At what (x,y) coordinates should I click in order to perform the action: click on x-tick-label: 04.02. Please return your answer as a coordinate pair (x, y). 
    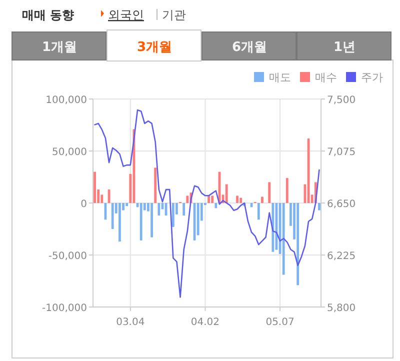
    Looking at the image, I should click on (205, 322).